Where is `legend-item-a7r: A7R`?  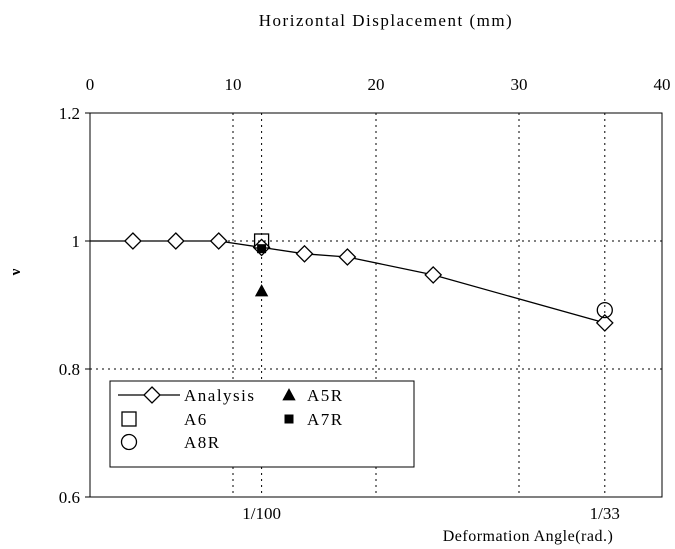
legend-item-a7r: A7R is located at coordinates (314, 419).